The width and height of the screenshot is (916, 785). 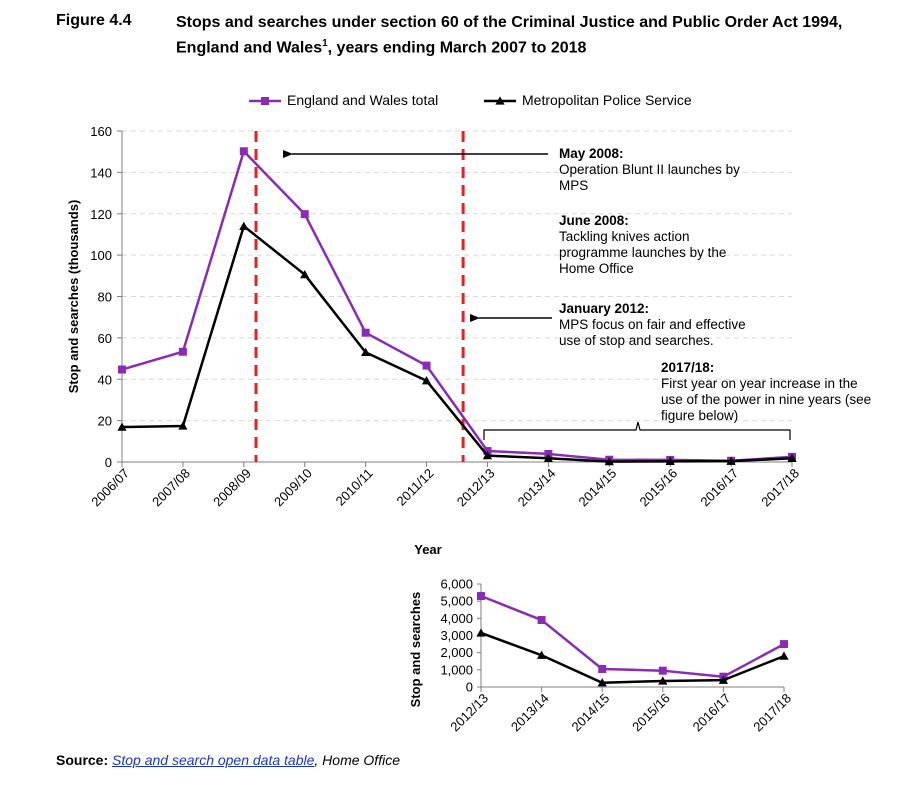 I want to click on x-tick-label: 2011/12, so click(x=415, y=487).